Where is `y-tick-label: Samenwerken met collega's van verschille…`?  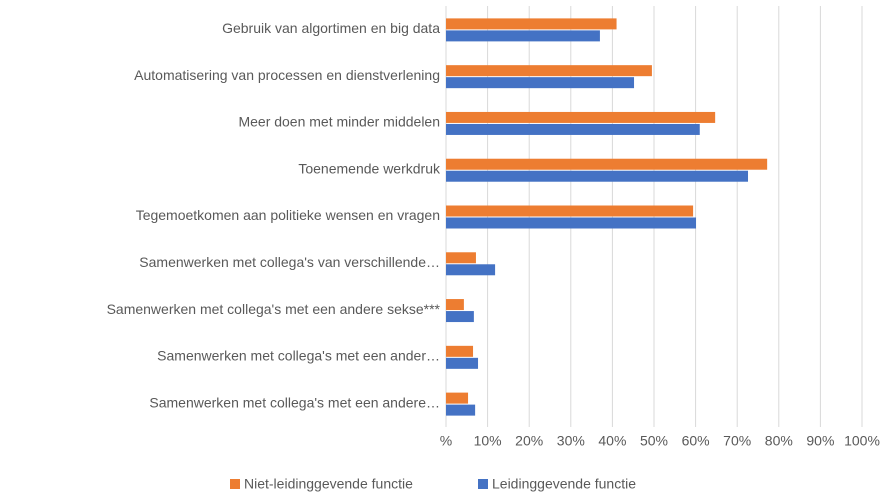 y-tick-label: Samenwerken met collega's van verschille… is located at coordinates (289, 262).